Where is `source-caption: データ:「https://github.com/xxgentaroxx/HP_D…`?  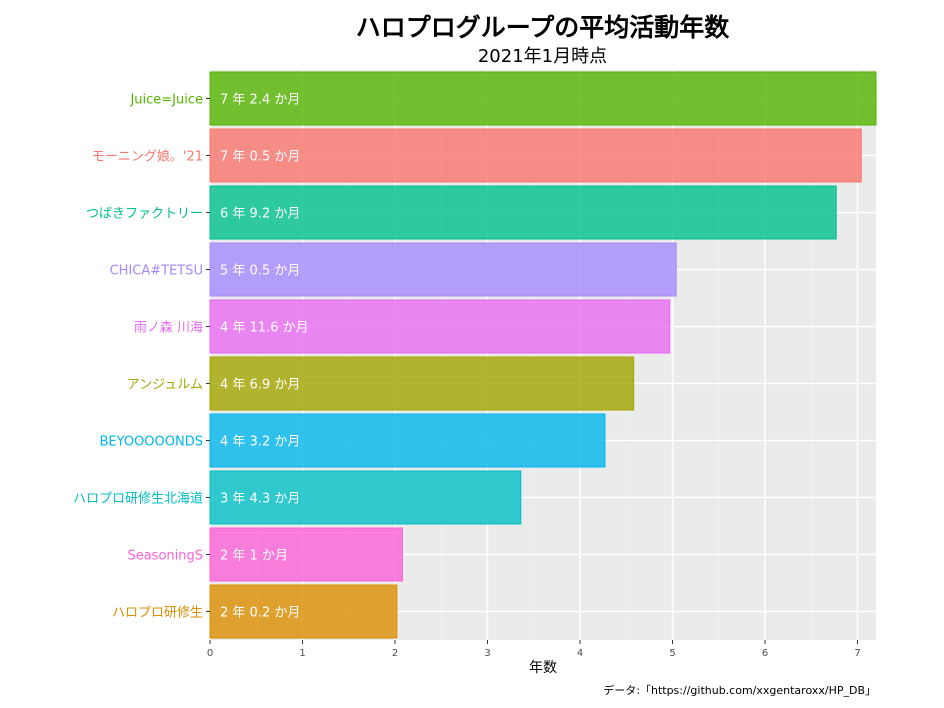
source-caption: データ:「https://github.com/xxgentaroxx/HP_D… is located at coordinates (739, 690).